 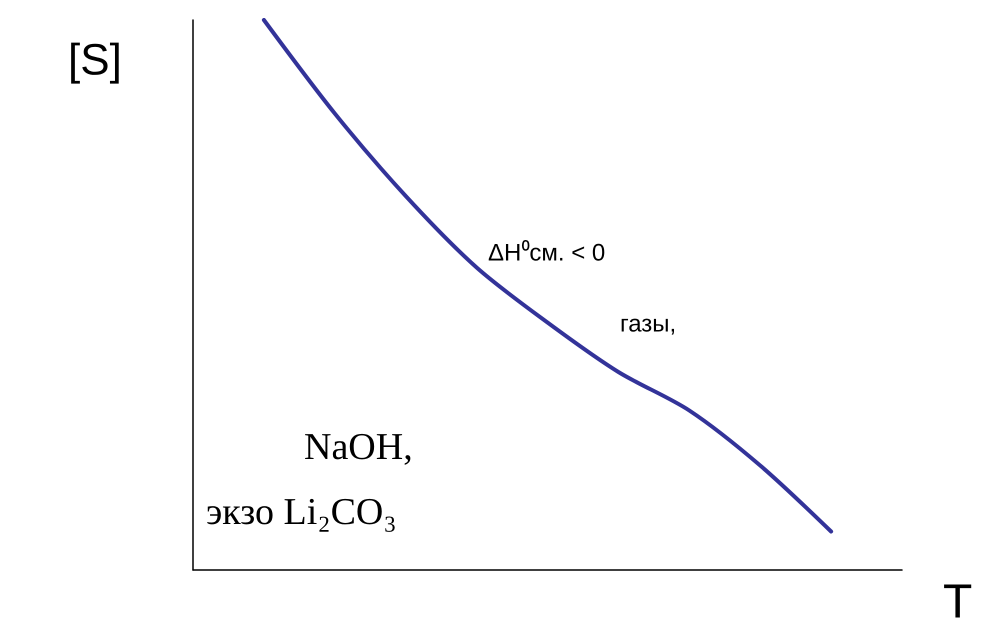 What do you see at coordinates (648, 324) in the screenshot?
I see `annotation: газы,` at bounding box center [648, 324].